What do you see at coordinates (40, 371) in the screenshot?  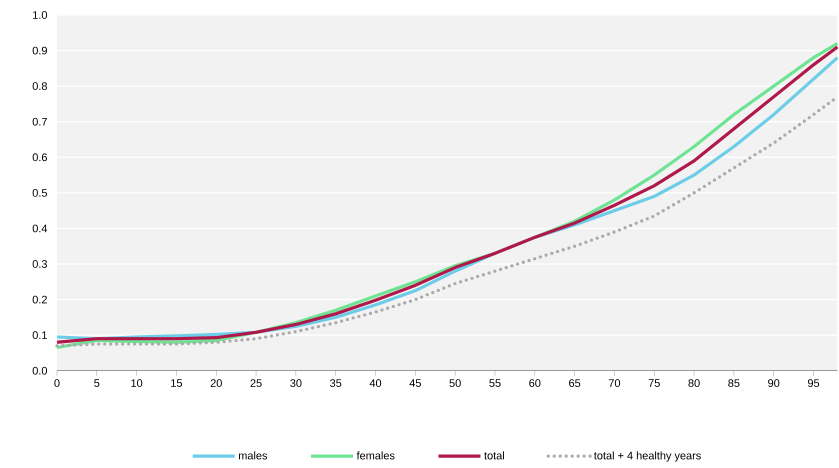 I see `y-tick-label: 0.0` at bounding box center [40, 371].